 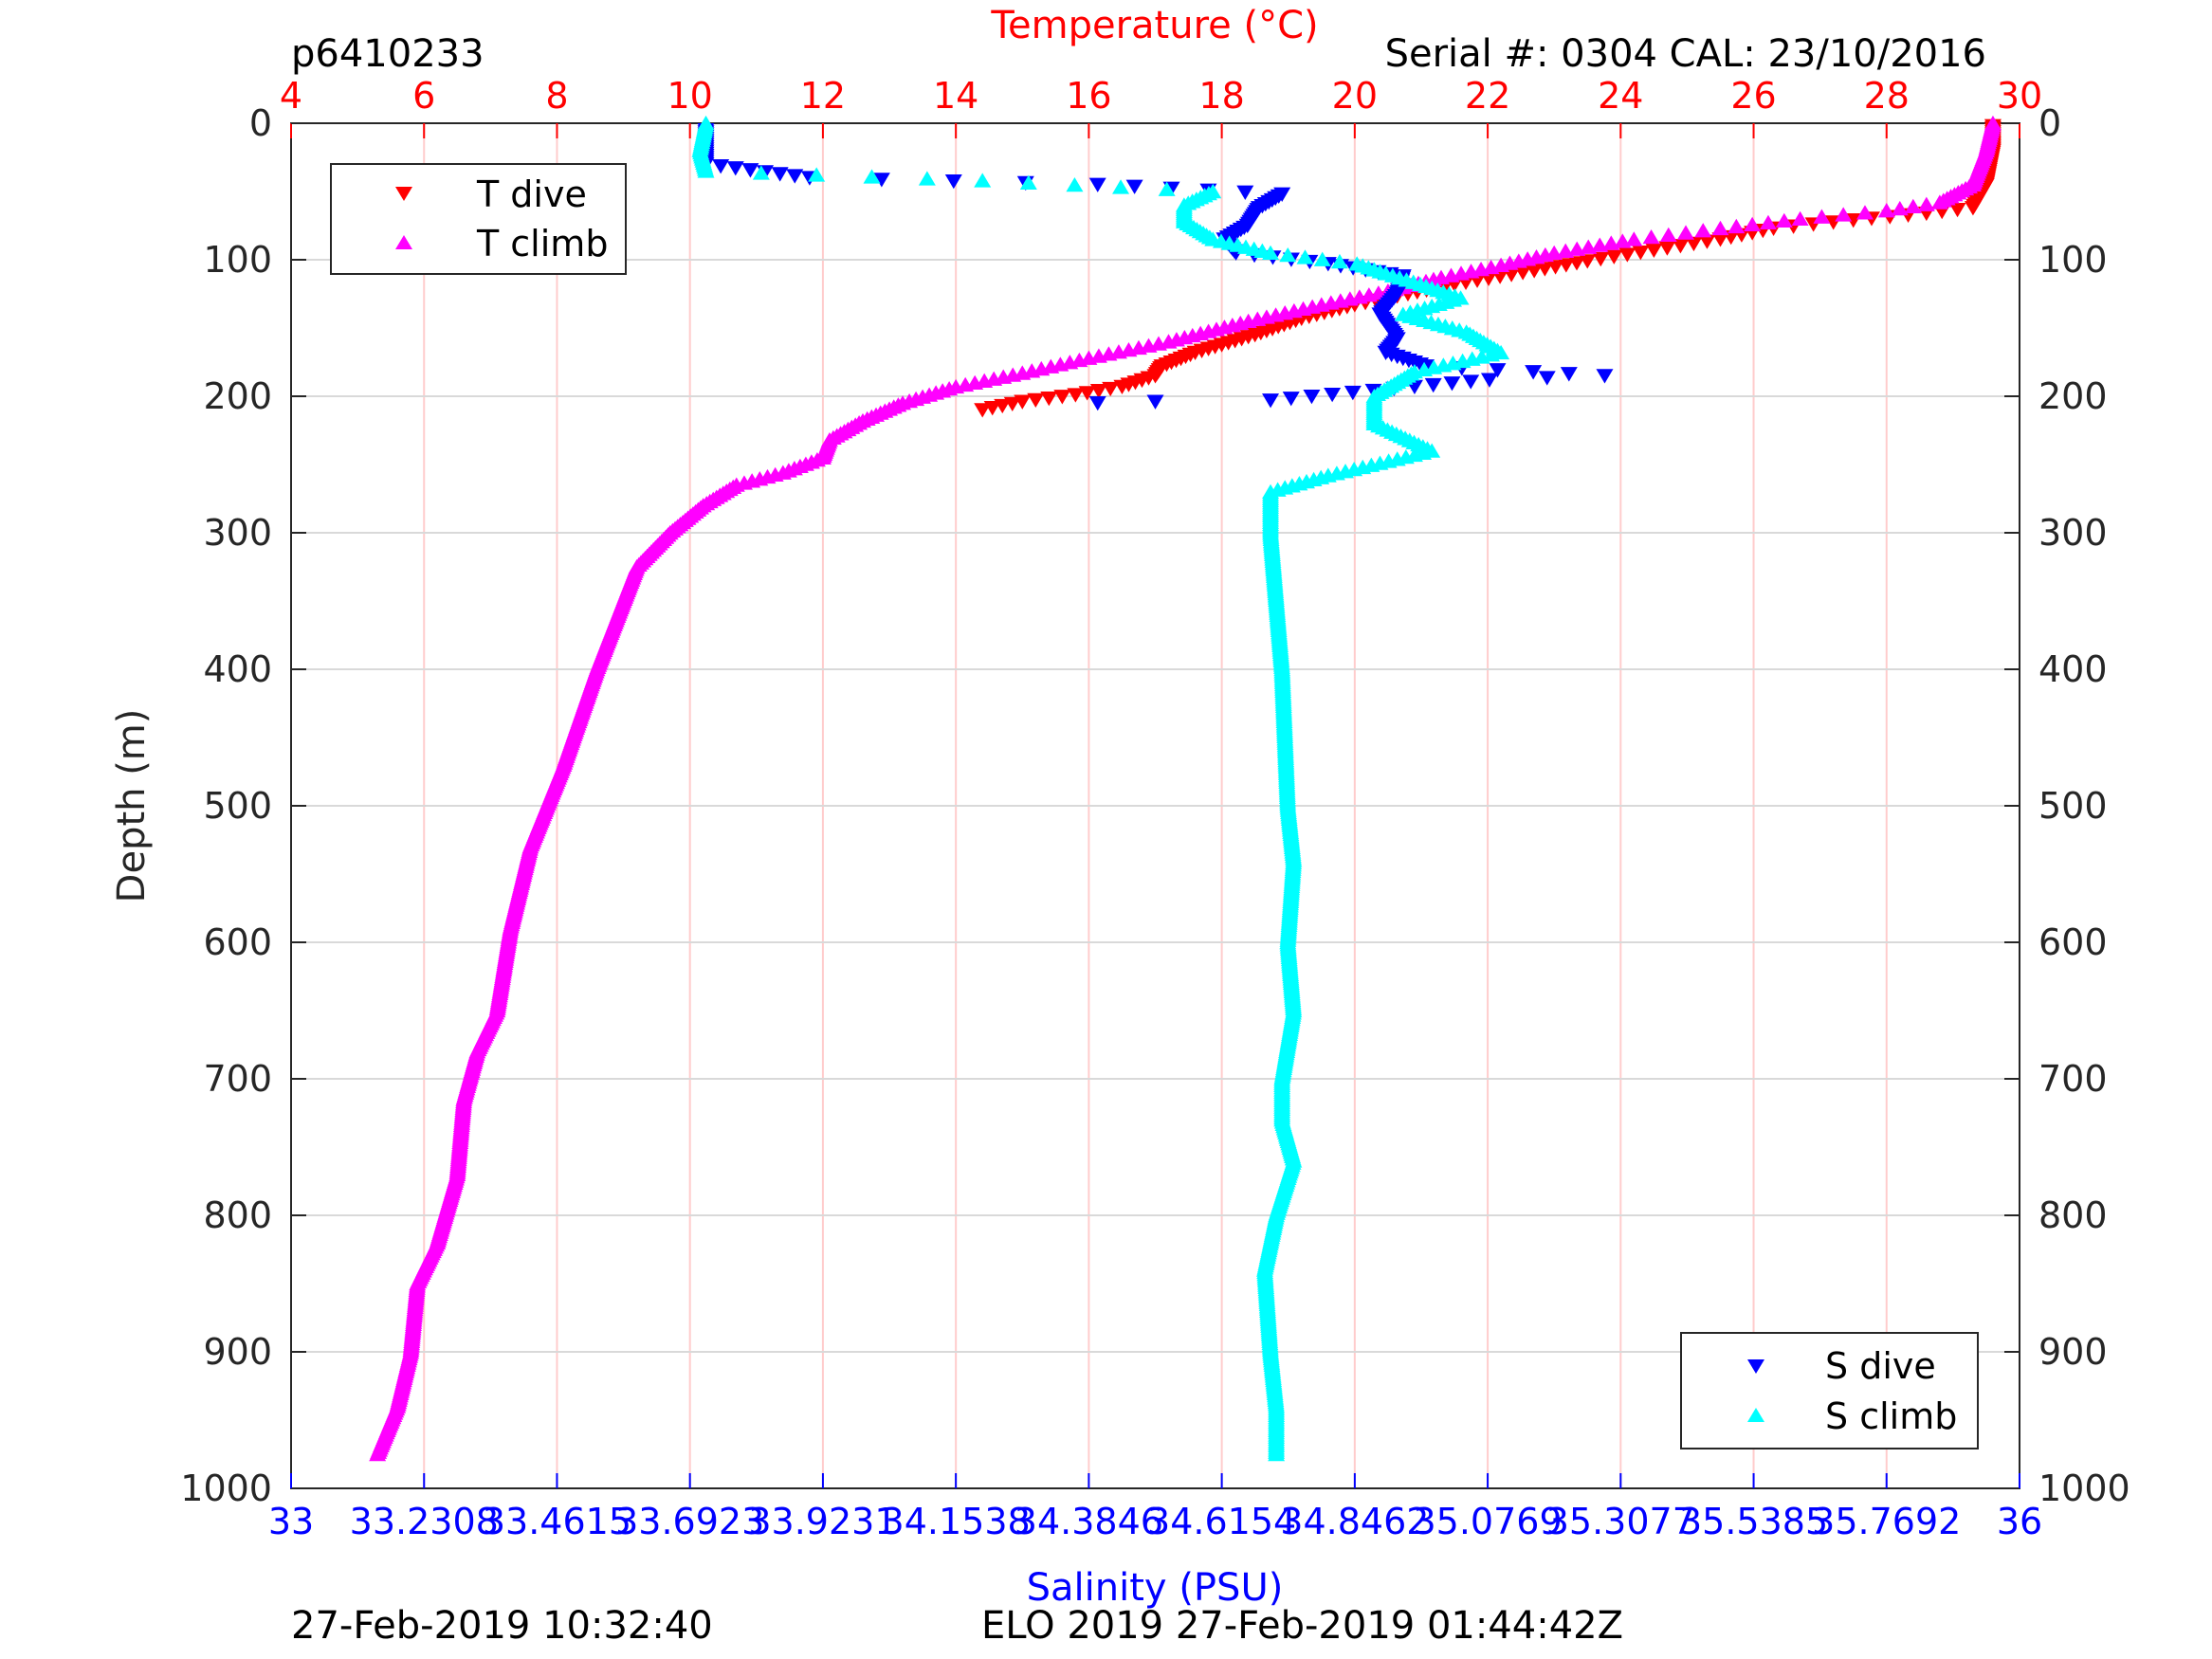 What do you see at coordinates (2019, 1521) in the screenshot?
I see `salinity-tick-label: 36` at bounding box center [2019, 1521].